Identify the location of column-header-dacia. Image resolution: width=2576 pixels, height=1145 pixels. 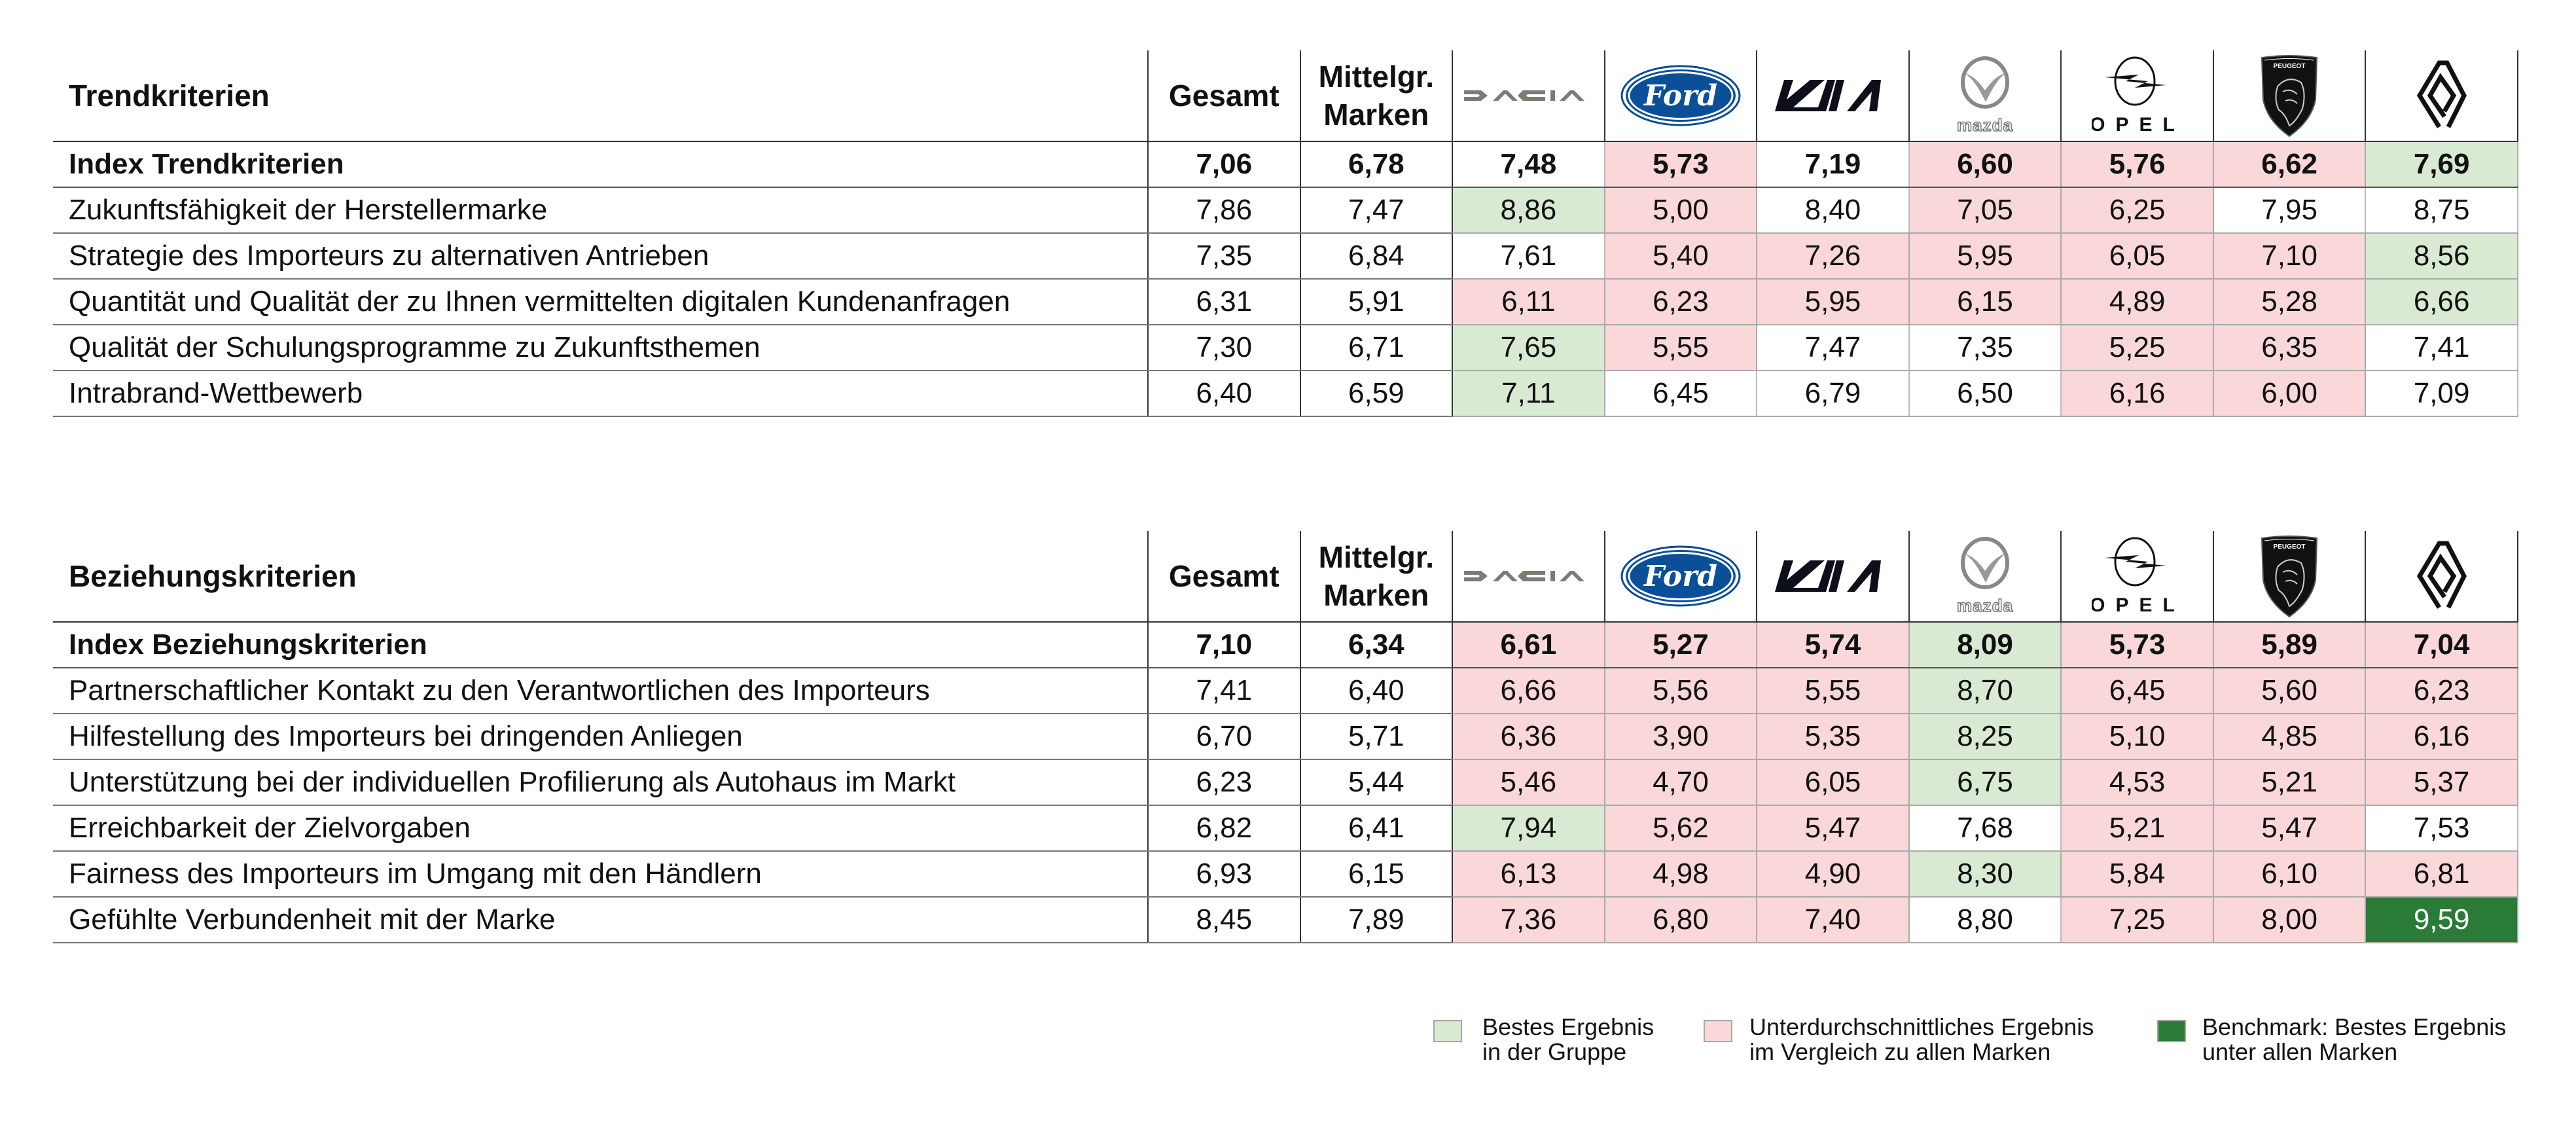
(1528, 577).